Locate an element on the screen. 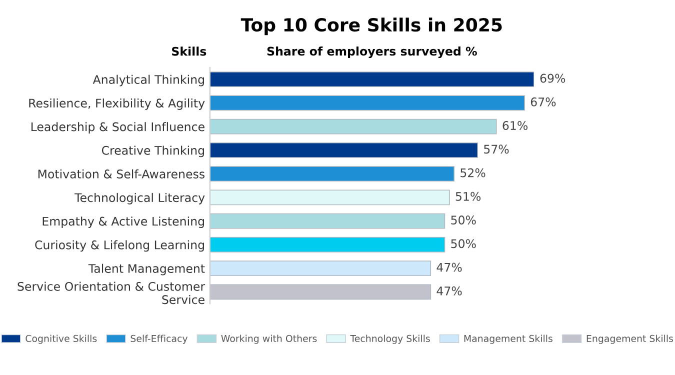  data-label: 67% is located at coordinates (543, 101).